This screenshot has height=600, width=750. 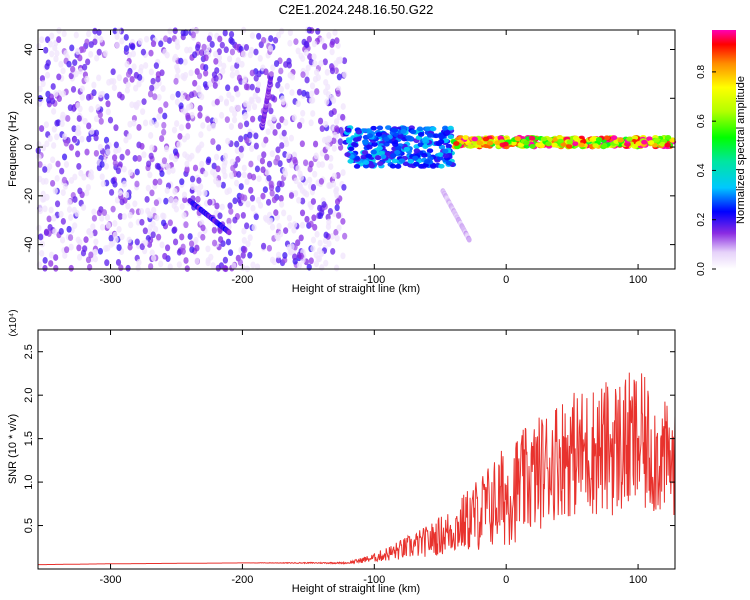 What do you see at coordinates (29, 395) in the screenshot?
I see `y-tick-label: 2.0` at bounding box center [29, 395].